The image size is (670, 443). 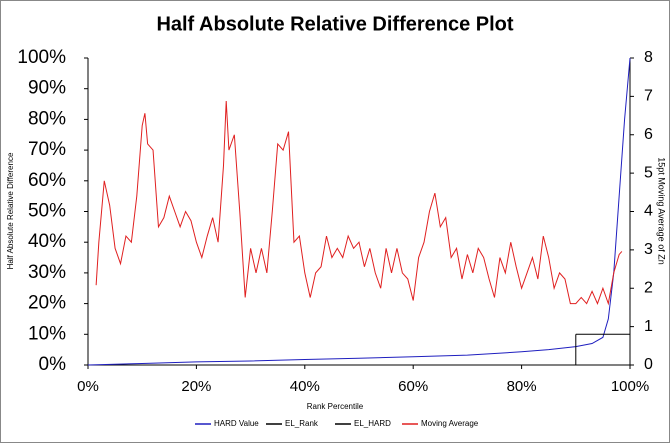 What do you see at coordinates (648, 211) in the screenshot?
I see `y2-tick-label: 4` at bounding box center [648, 211].